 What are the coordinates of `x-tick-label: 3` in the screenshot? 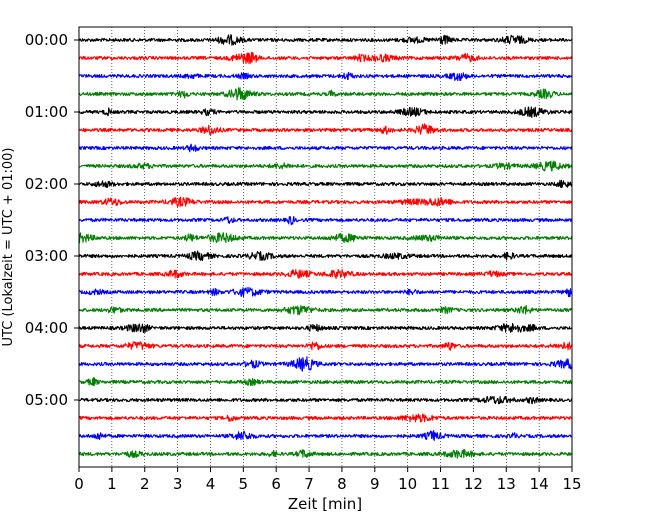 It's located at (178, 484).